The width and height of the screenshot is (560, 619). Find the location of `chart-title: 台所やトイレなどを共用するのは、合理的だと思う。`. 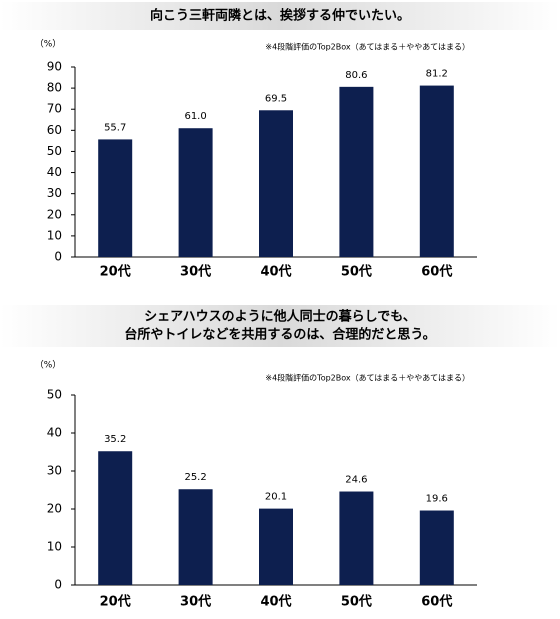

chart-title: 台所やトイレなどを共用するのは、合理的だと思う。 is located at coordinates (279, 335).